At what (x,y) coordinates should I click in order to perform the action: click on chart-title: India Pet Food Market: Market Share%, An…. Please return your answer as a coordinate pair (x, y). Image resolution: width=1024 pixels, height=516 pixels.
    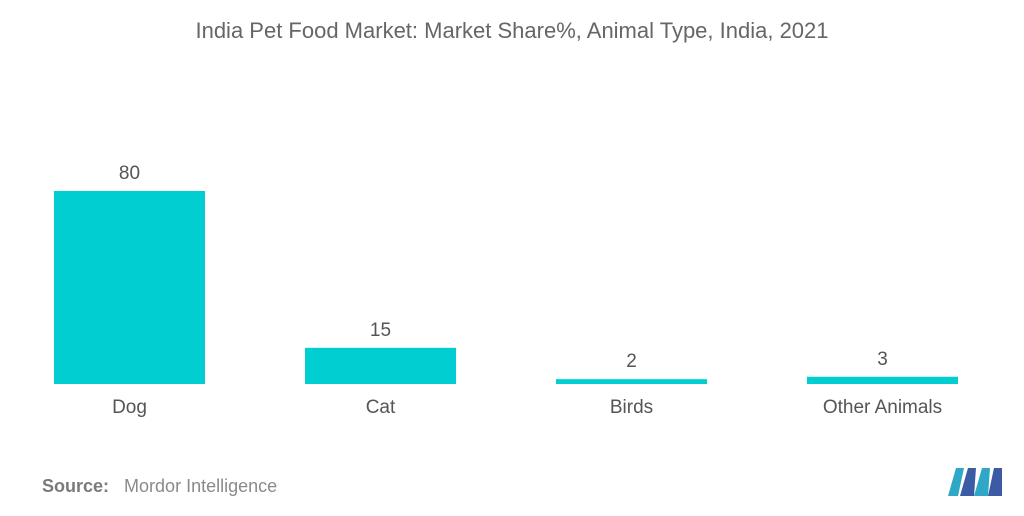
    Looking at the image, I should click on (512, 30).